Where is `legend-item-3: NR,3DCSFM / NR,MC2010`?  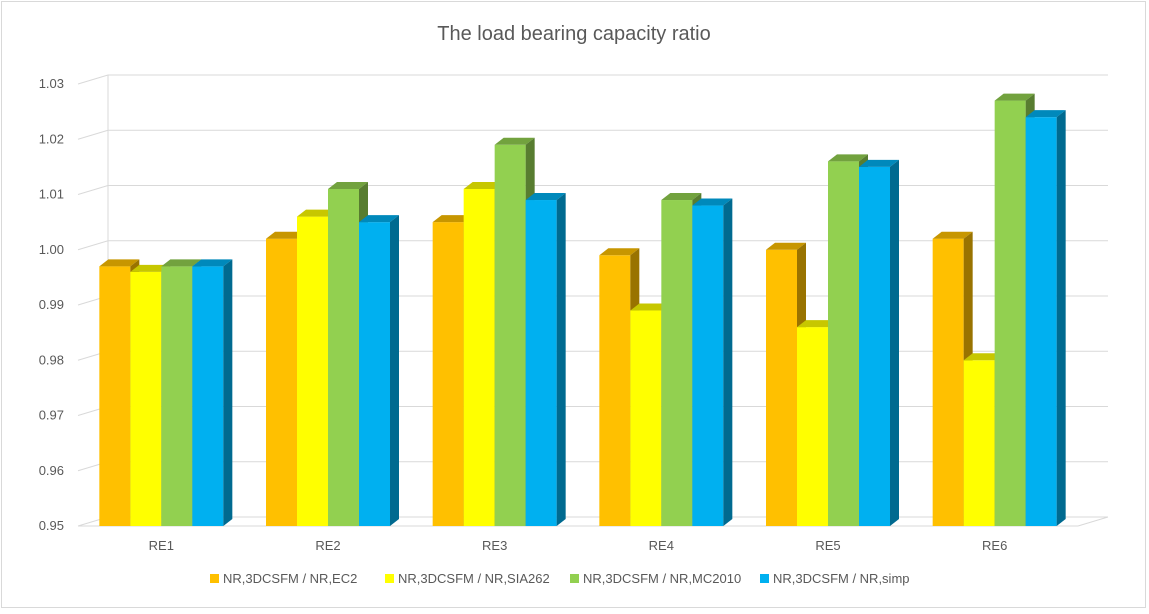
legend-item-3: NR,3DCSFM / NR,MC2010 is located at coordinates (655, 578).